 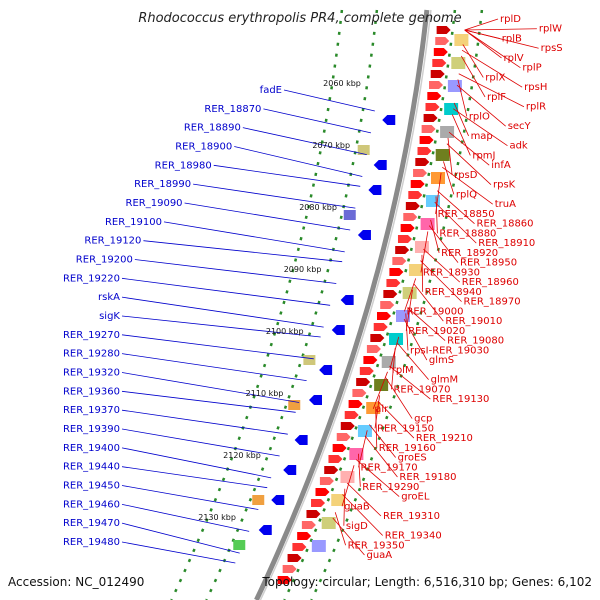 What do you see at coordinates (104, 260) in the screenshot?
I see `gene-label-outer: RER_19200` at bounding box center [104, 260].